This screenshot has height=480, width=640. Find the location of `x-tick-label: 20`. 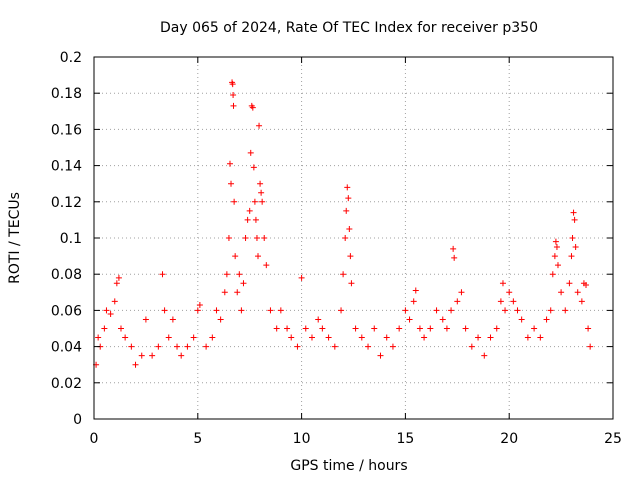

x-tick-label: 20 is located at coordinates (509, 439).